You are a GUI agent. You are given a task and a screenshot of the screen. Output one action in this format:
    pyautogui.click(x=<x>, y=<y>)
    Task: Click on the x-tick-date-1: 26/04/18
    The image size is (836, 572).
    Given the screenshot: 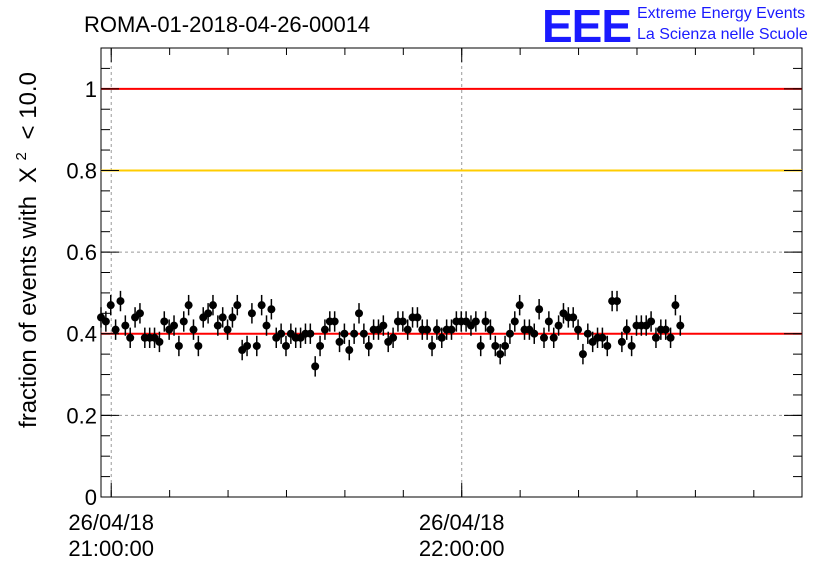 What is the action you would take?
    pyautogui.click(x=462, y=522)
    